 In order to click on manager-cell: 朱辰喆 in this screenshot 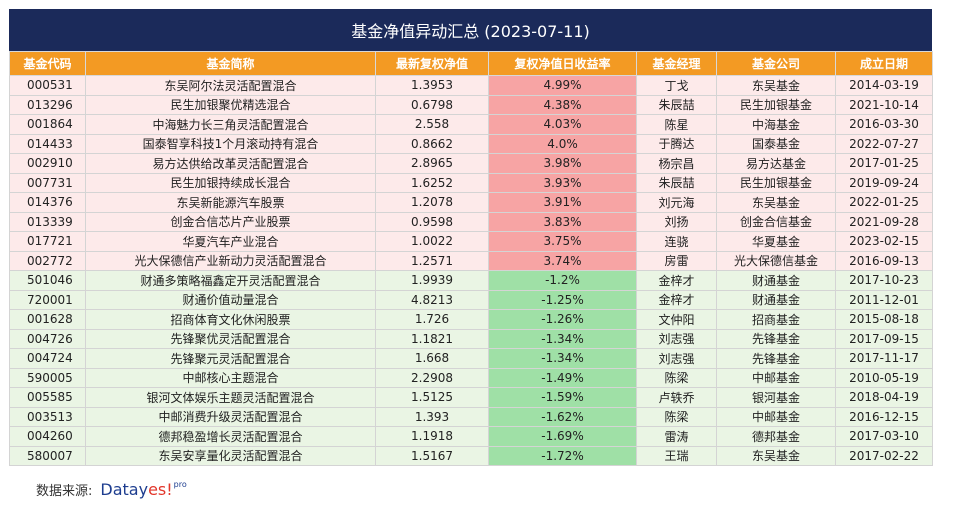, I will do `click(676, 104)`.